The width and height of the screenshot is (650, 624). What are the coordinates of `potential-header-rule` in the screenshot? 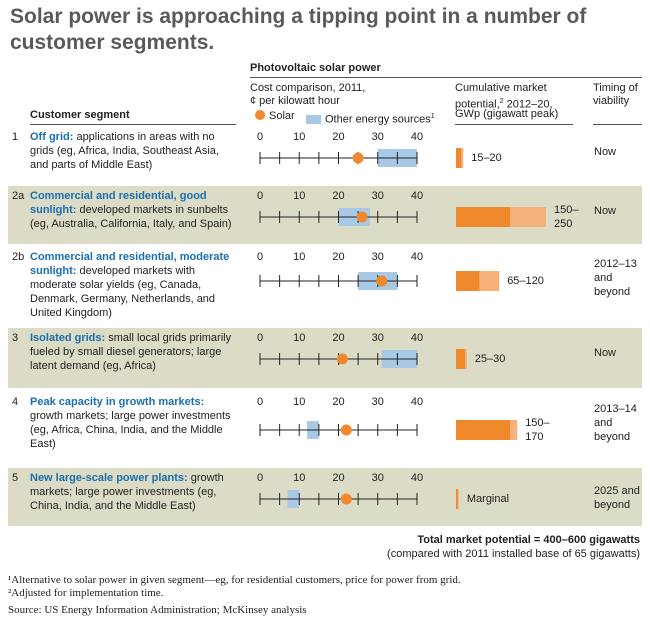 It's located at (514, 124).